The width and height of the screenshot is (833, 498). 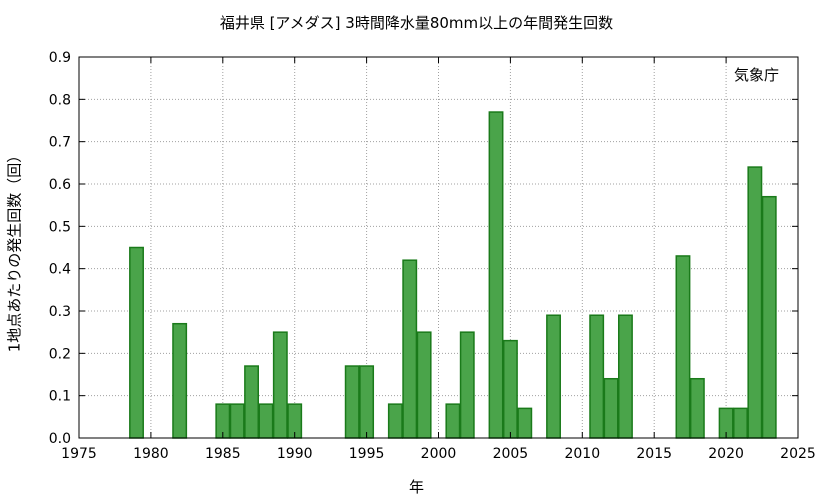 I want to click on y-tick-label: 0.4, so click(x=60, y=270).